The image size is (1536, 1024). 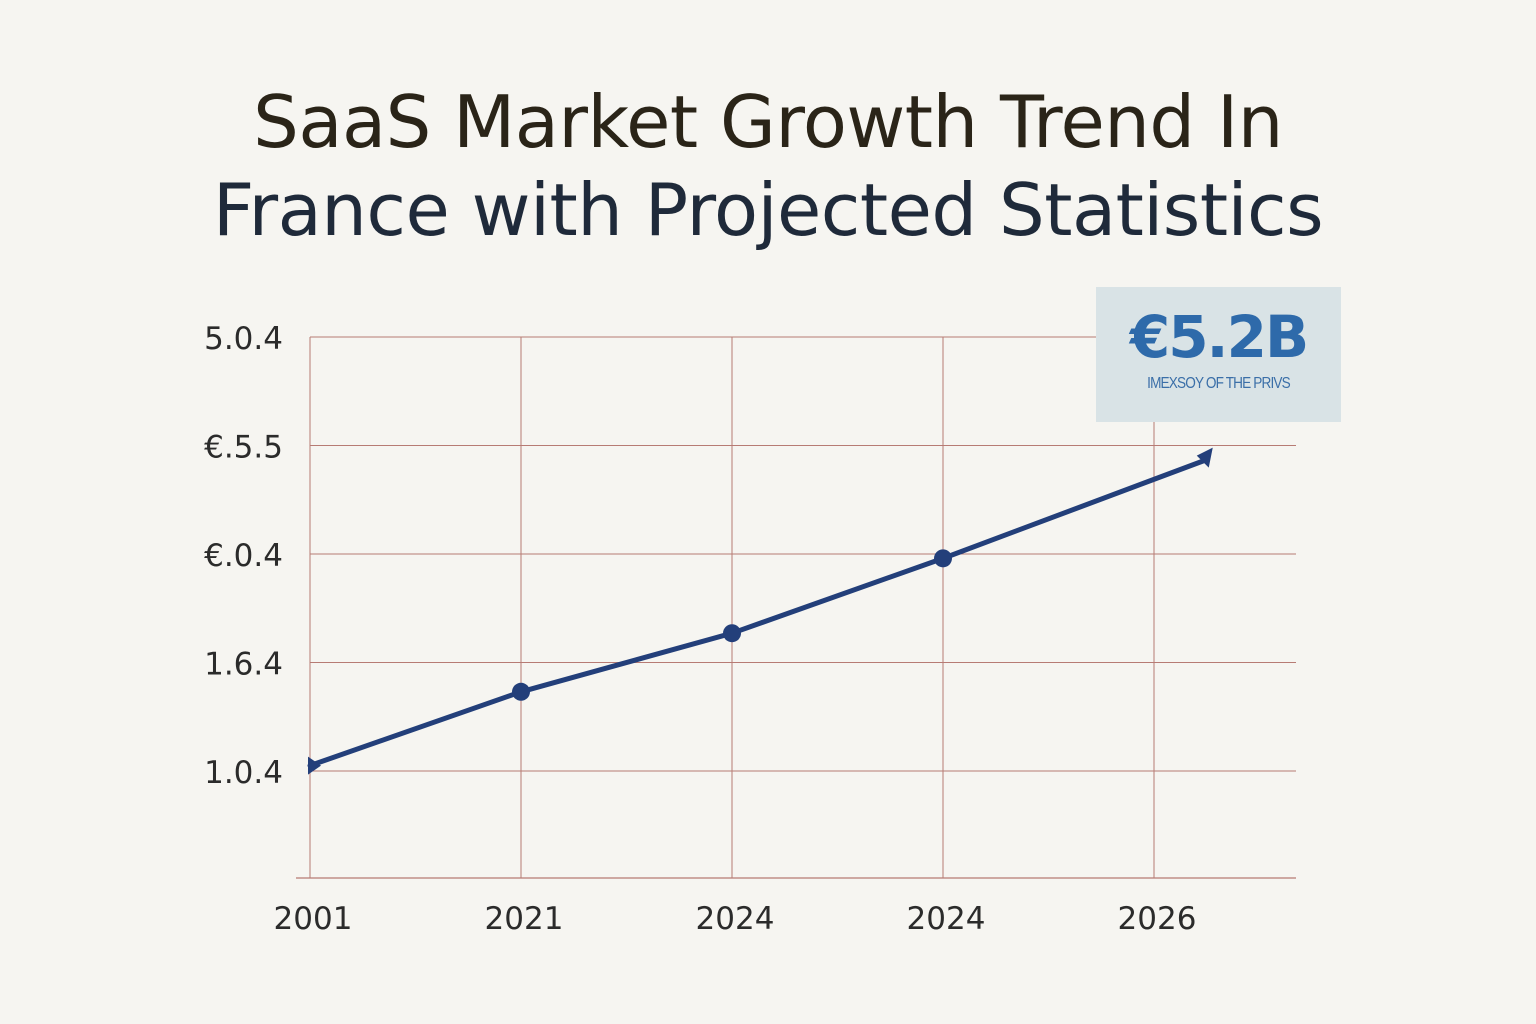 I want to click on chart-title-line-1: SaaS Market Growth Trend In, so click(x=768, y=122).